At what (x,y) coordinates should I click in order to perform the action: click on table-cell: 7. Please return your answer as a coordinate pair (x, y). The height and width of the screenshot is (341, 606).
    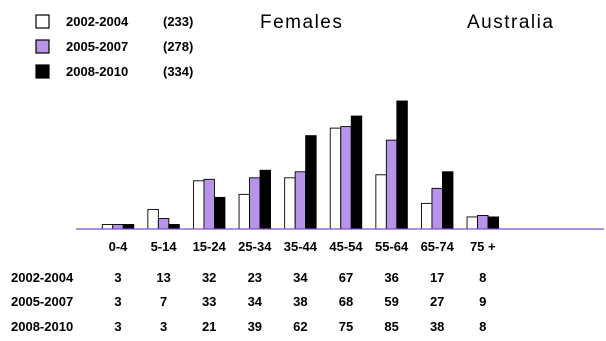
    Looking at the image, I should click on (163, 301).